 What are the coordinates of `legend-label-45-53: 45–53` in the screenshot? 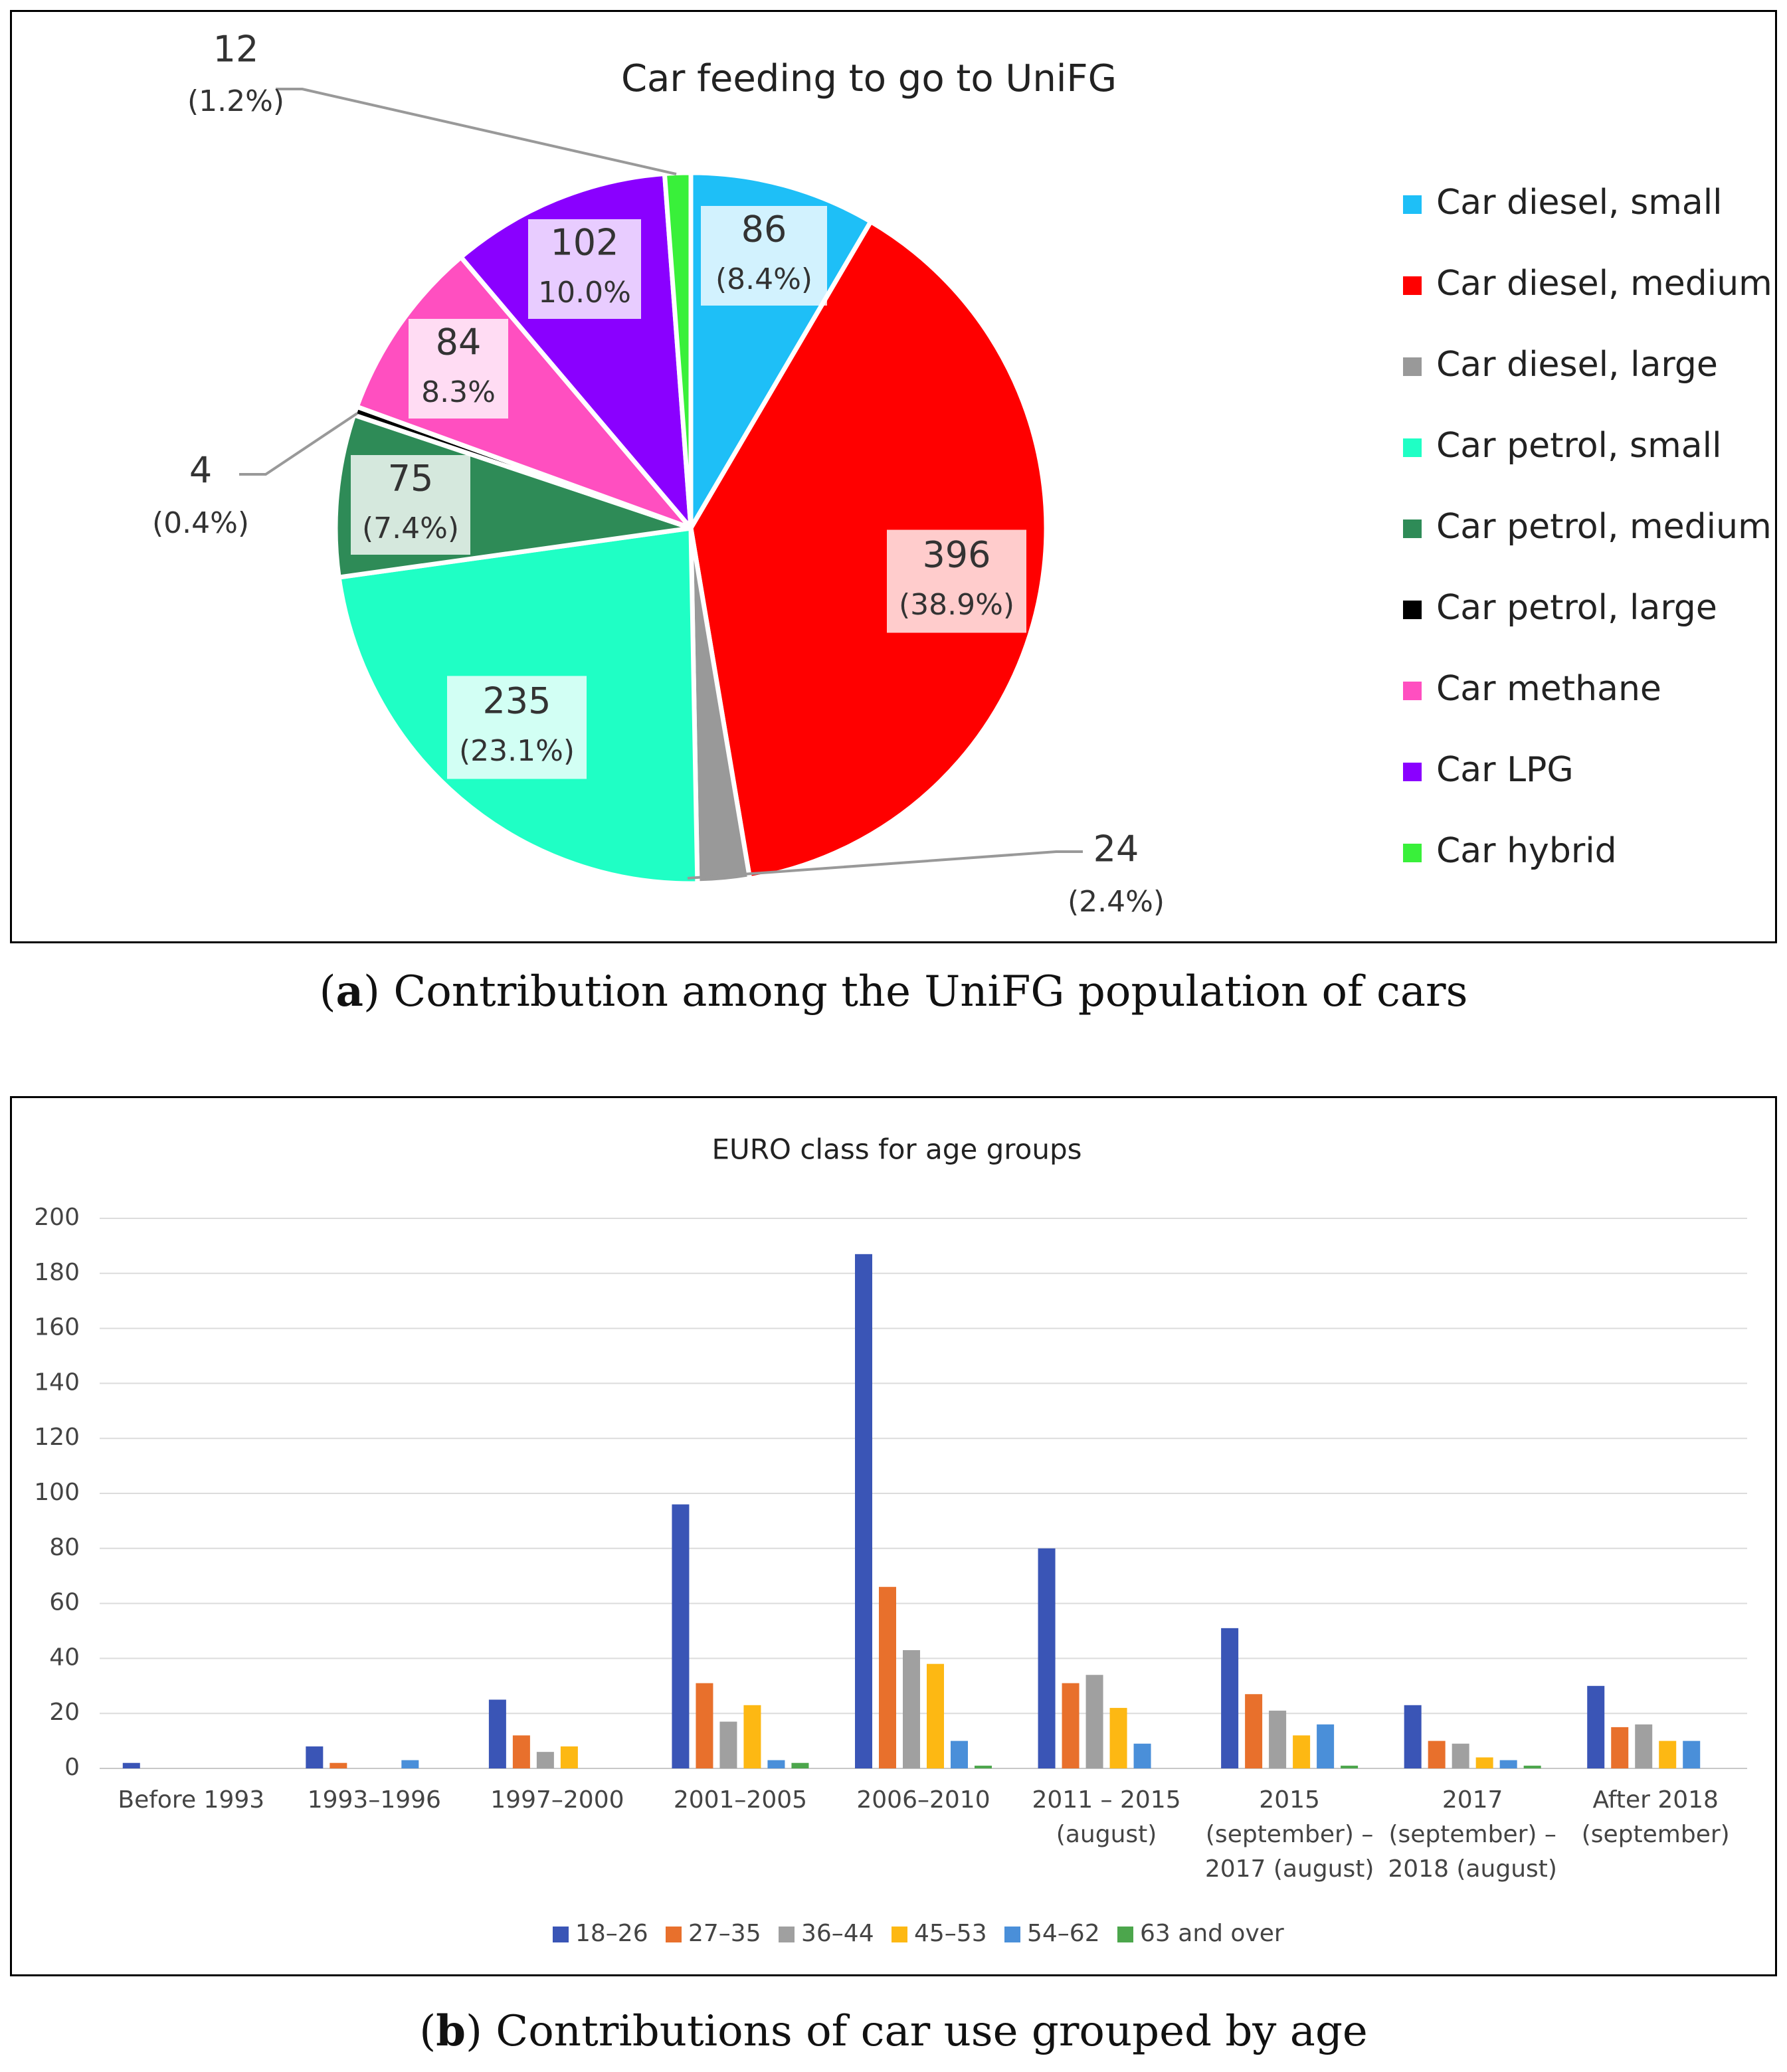 It's located at (950, 1933).